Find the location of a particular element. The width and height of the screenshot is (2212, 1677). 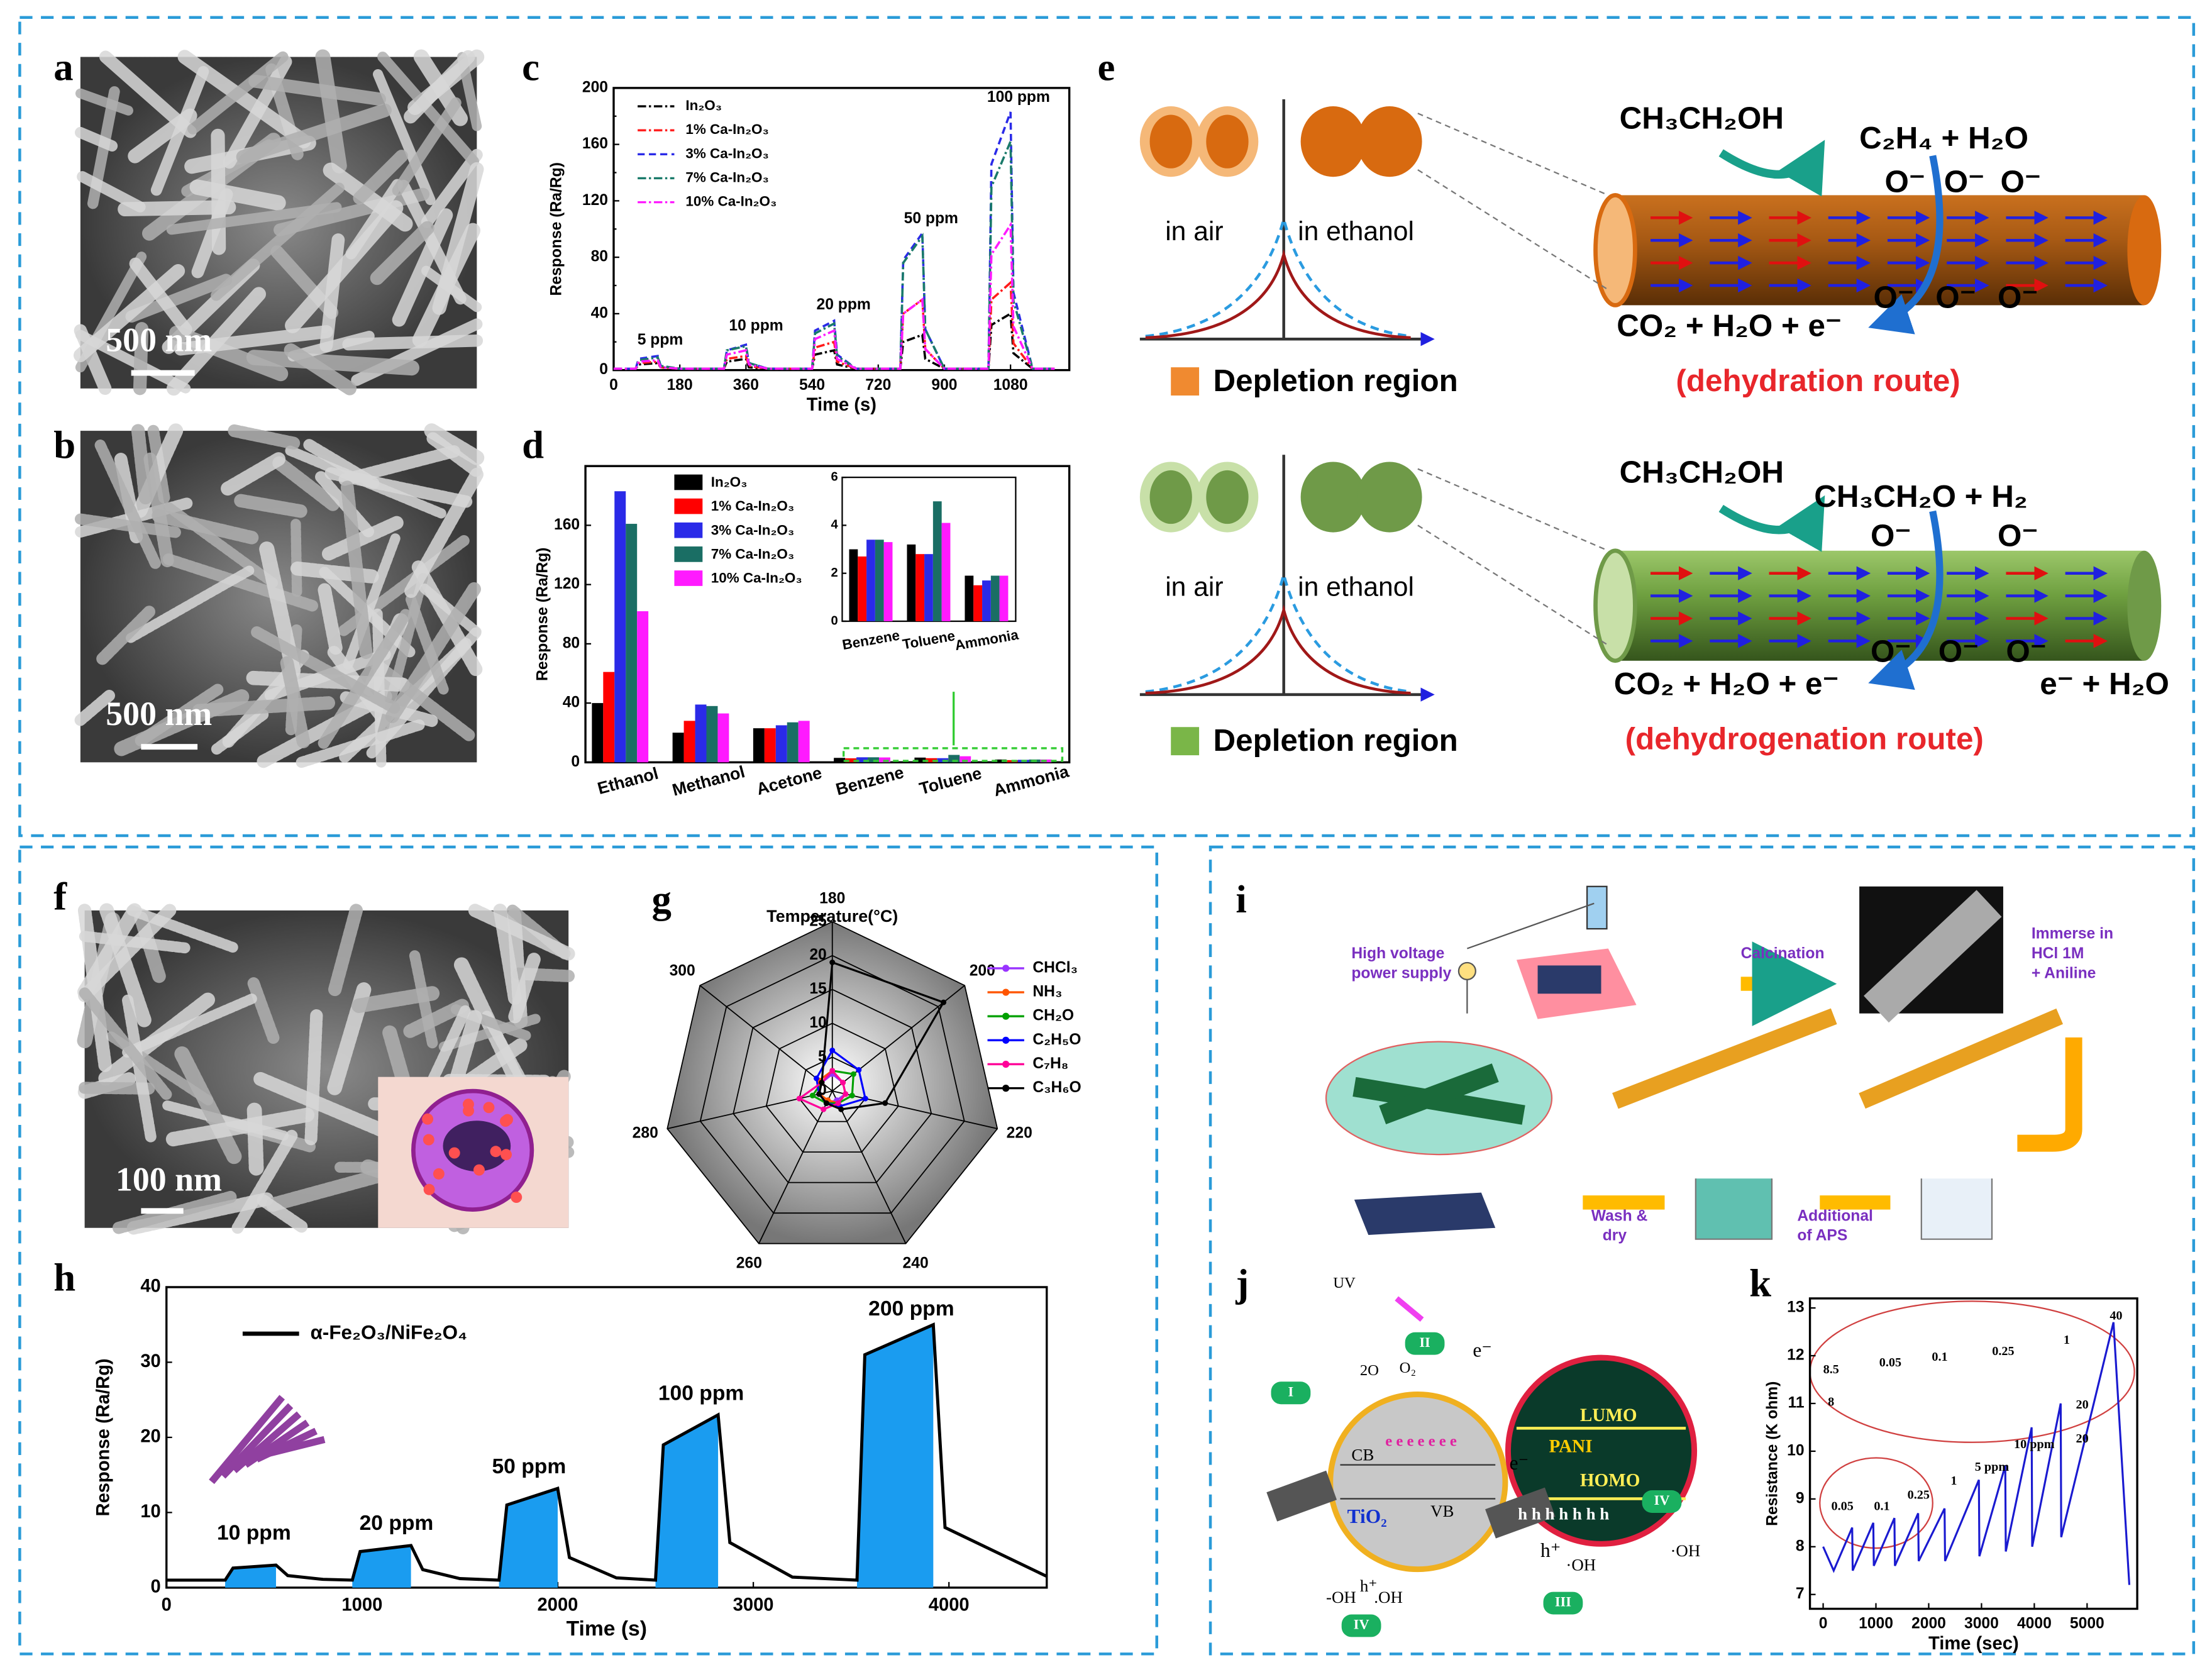

step-label: power supply is located at coordinates (1401, 974).